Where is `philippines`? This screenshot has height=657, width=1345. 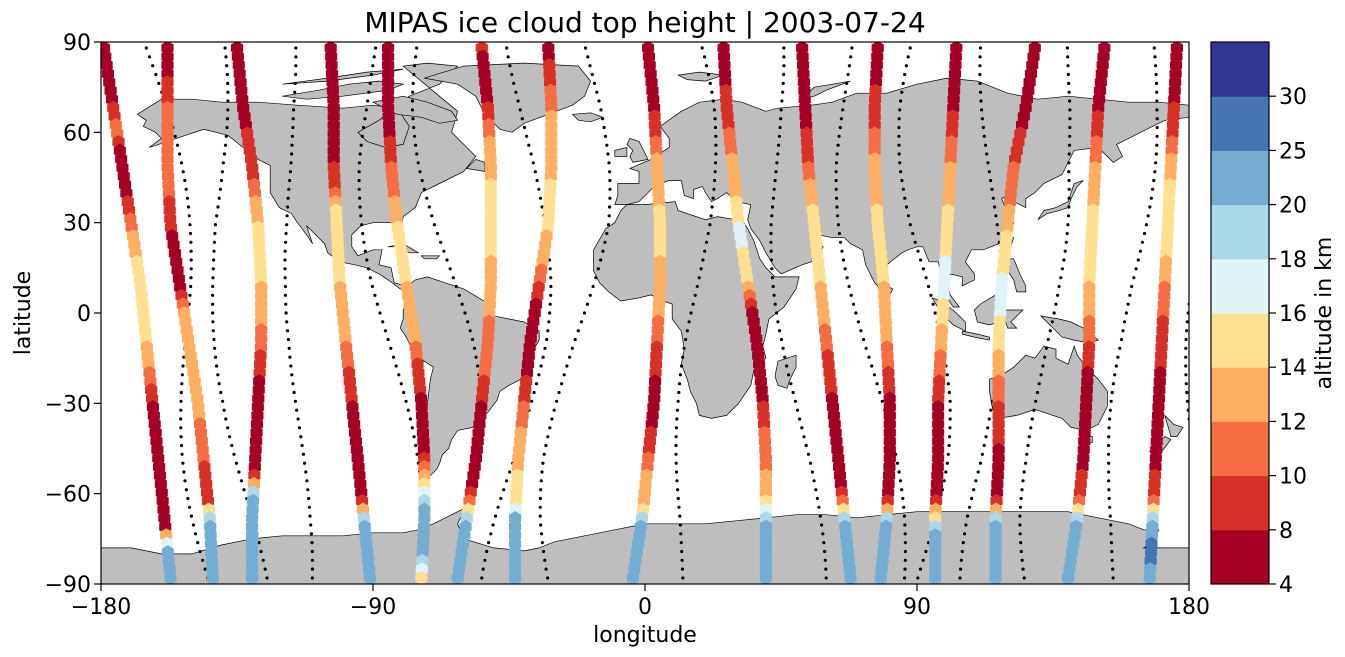 philippines is located at coordinates (1017, 275).